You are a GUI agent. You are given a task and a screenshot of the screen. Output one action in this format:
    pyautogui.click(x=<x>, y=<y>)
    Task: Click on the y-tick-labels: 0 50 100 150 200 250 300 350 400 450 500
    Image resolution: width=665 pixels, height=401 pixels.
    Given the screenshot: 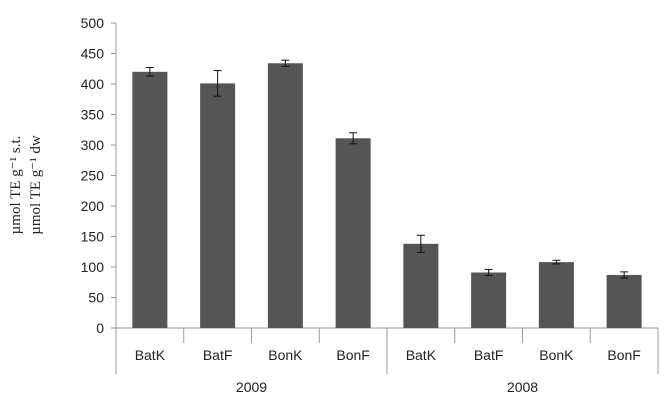 What is the action you would take?
    pyautogui.click(x=93, y=175)
    